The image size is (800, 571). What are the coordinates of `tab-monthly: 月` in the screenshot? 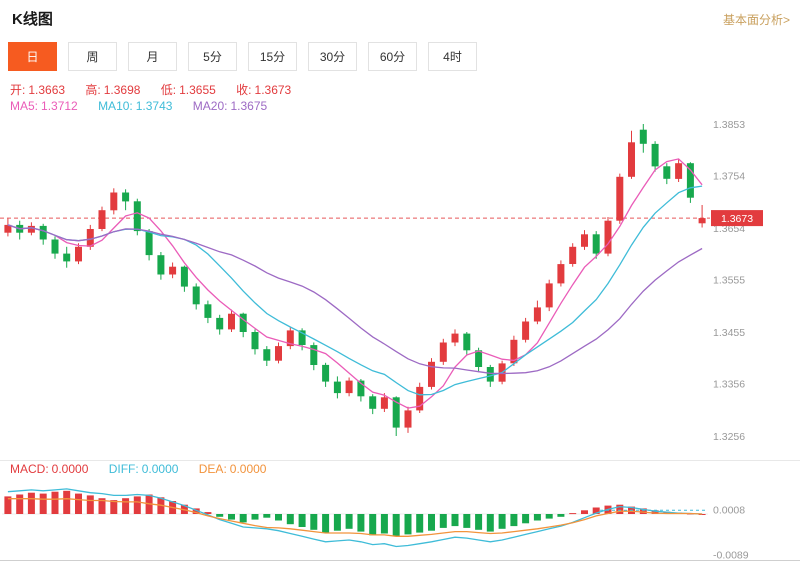 It's located at (152, 56).